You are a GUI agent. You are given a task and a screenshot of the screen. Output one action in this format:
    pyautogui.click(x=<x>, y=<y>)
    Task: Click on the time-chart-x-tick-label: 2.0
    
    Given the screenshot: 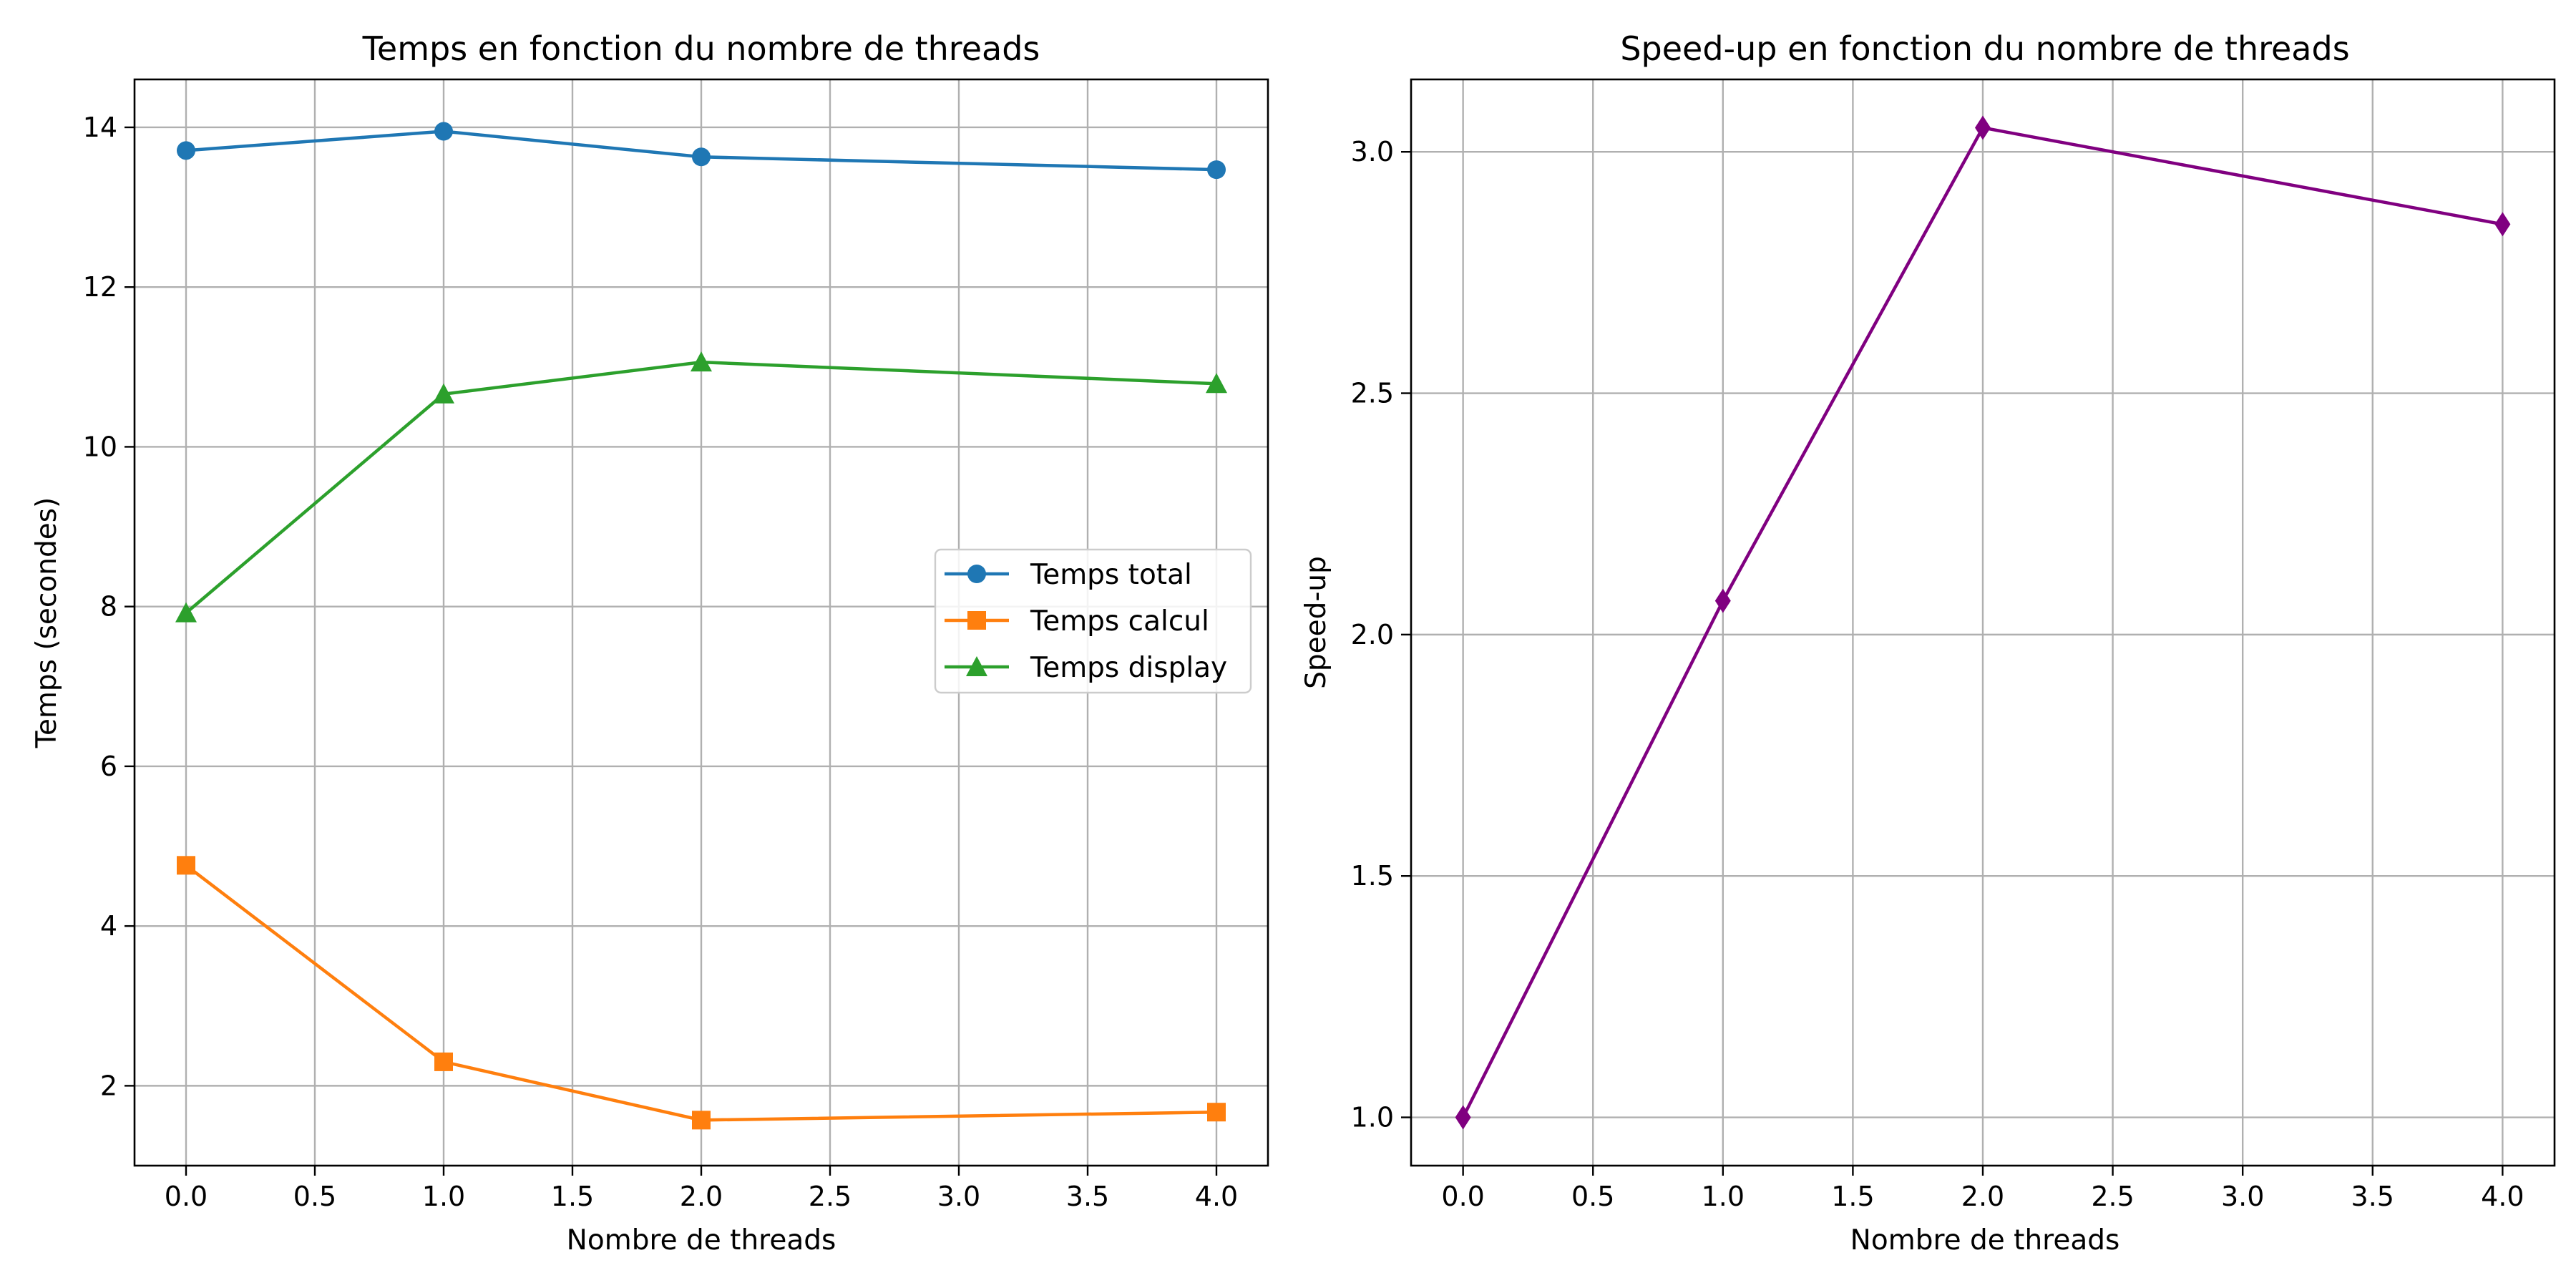 What is the action you would take?
    pyautogui.click(x=701, y=1196)
    